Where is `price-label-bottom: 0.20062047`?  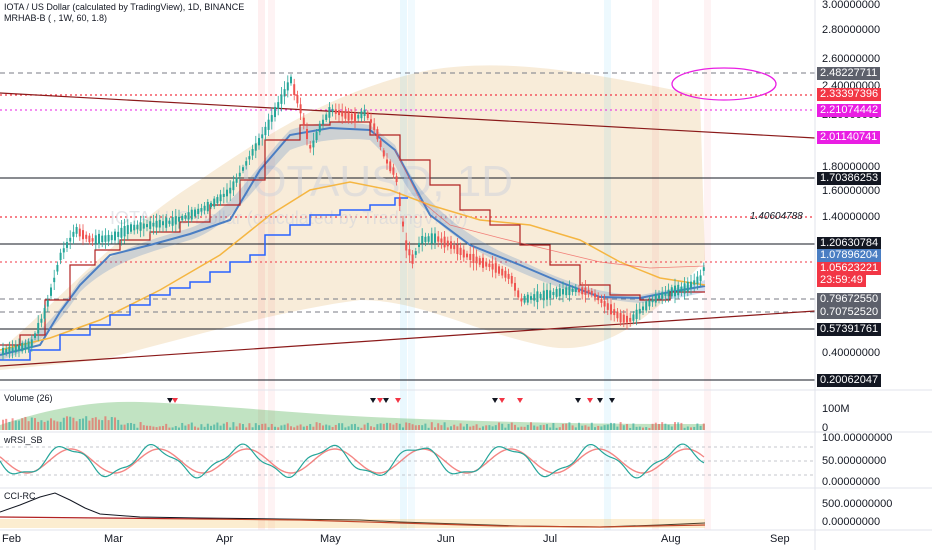 price-label-bottom: 0.20062047 is located at coordinates (849, 380).